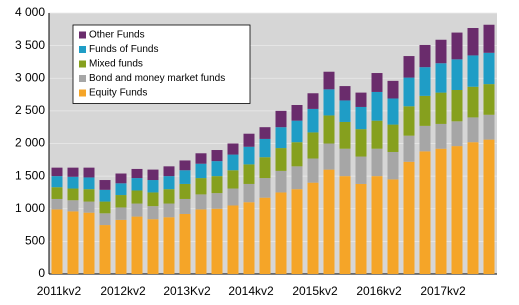 The height and width of the screenshot is (305, 519). What do you see at coordinates (35, 241) in the screenshot?
I see `y-tick-label: 500` at bounding box center [35, 241].